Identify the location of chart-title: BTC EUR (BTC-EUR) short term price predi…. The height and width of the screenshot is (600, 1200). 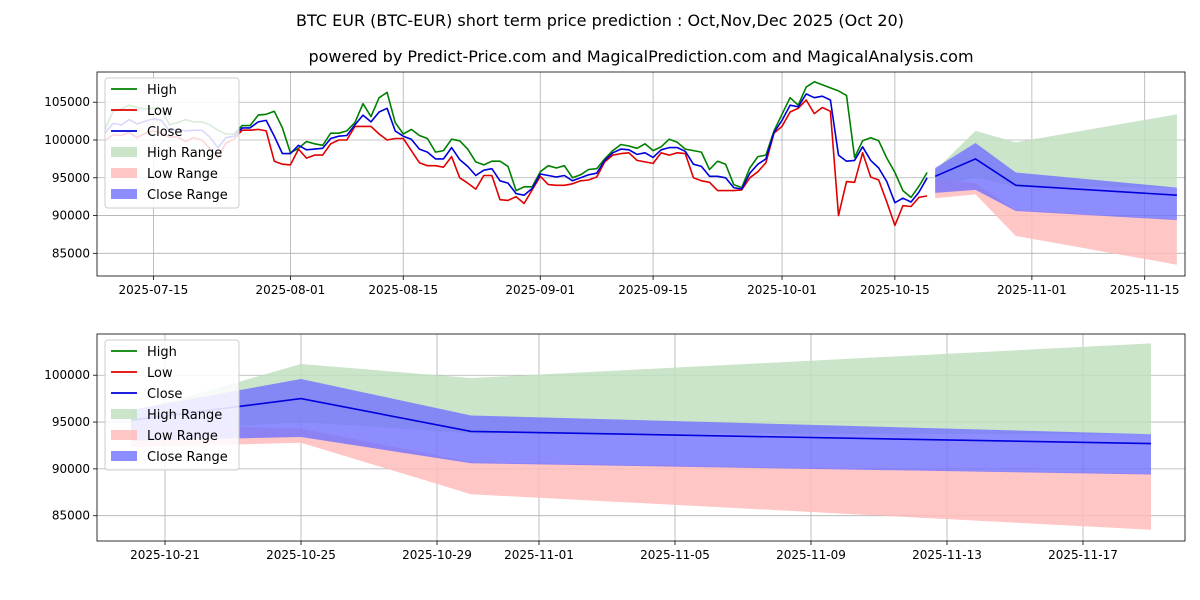
(600, 20).